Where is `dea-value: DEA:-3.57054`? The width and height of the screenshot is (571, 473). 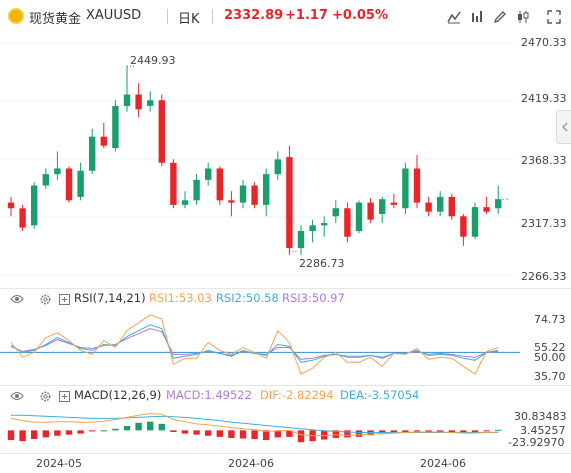
dea-value: DEA:-3.57054 is located at coordinates (380, 395).